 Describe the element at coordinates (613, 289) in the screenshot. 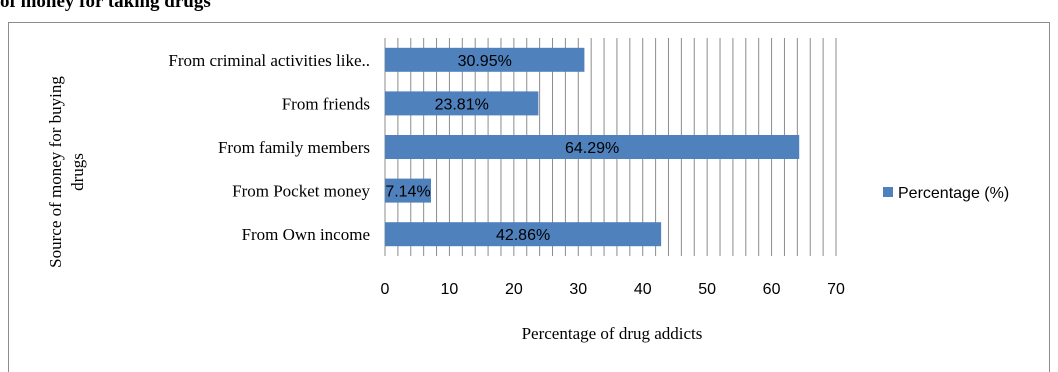

I see `x-tick-labels: 0 10 20 30 40 50 60 70` at that location.